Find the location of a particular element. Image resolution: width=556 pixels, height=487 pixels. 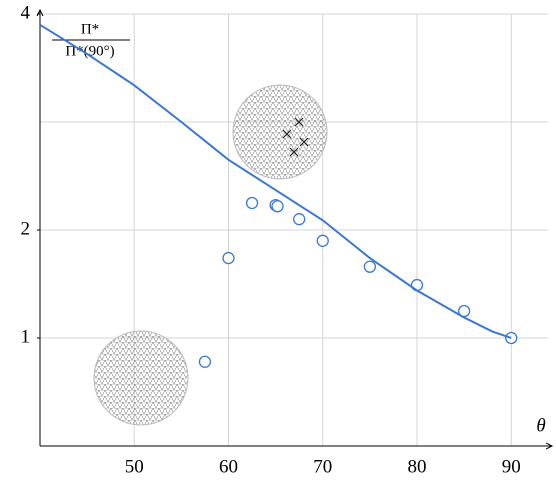

illustration-defects is located at coordinates (295, 137).